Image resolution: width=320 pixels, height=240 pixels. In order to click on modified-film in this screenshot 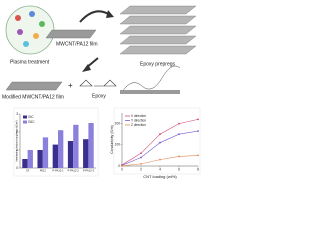, I will do `click(34, 86)`.